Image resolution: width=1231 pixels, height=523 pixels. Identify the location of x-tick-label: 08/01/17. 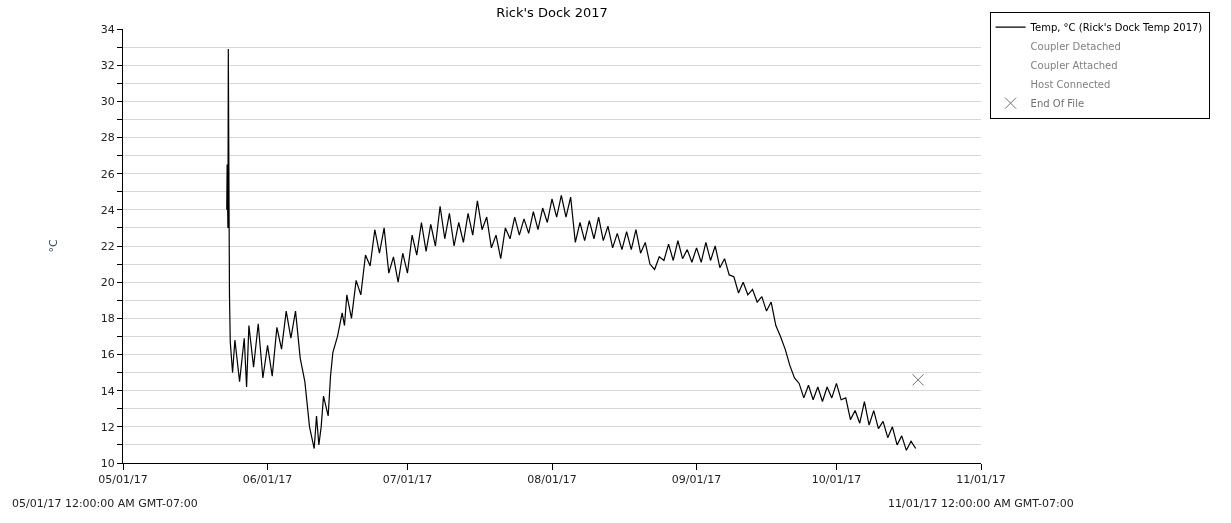
(552, 480).